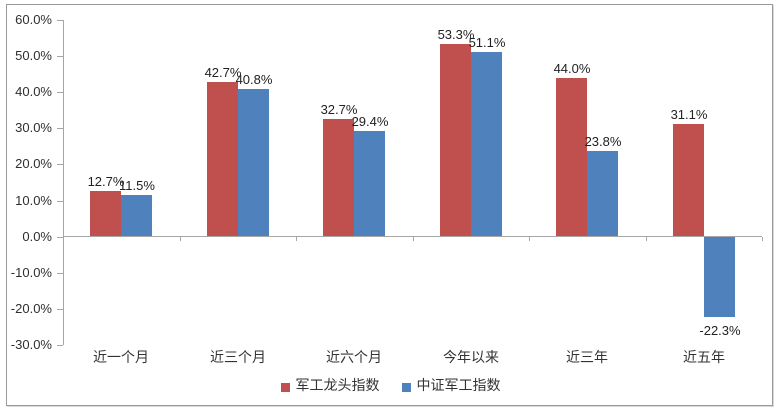  Describe the element at coordinates (121, 358) in the screenshot. I see `category-label: 近一个月` at that location.